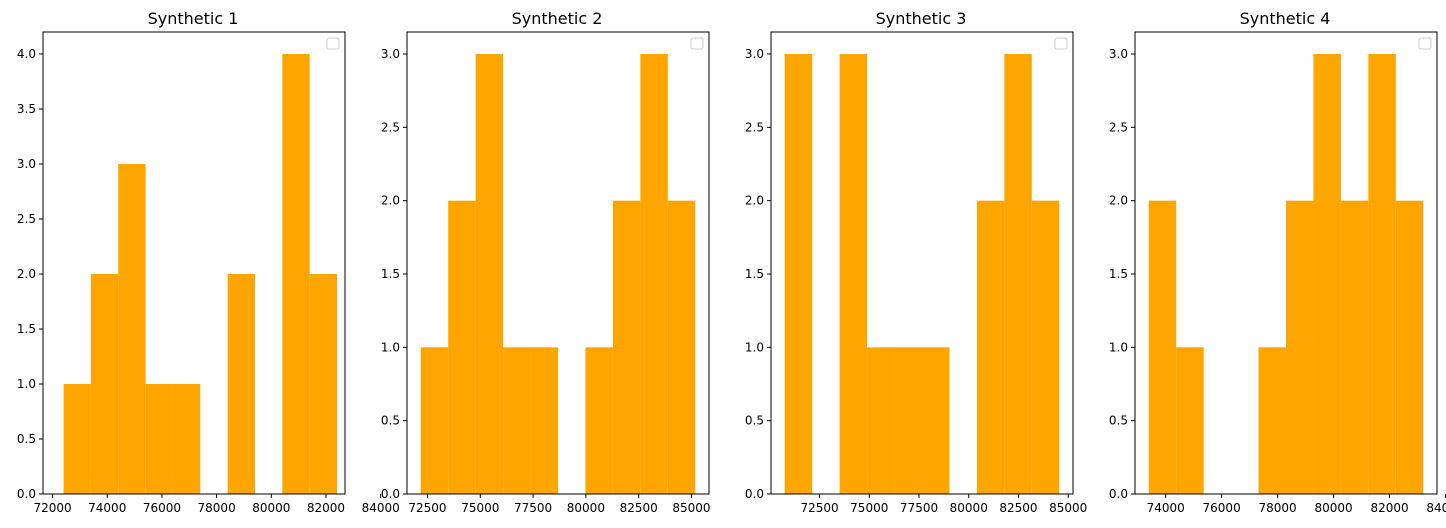  Describe the element at coordinates (1296, 504) in the screenshot. I see `x-axis: 74000 76000 78000 80000 82000 84000` at that location.